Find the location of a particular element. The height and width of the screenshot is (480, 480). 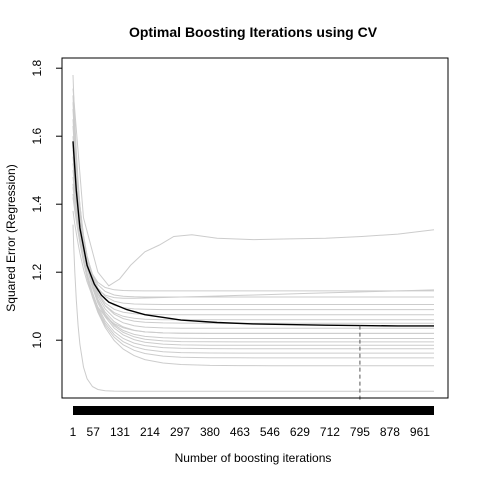

x-tick-label-11: 878 is located at coordinates (390, 432).